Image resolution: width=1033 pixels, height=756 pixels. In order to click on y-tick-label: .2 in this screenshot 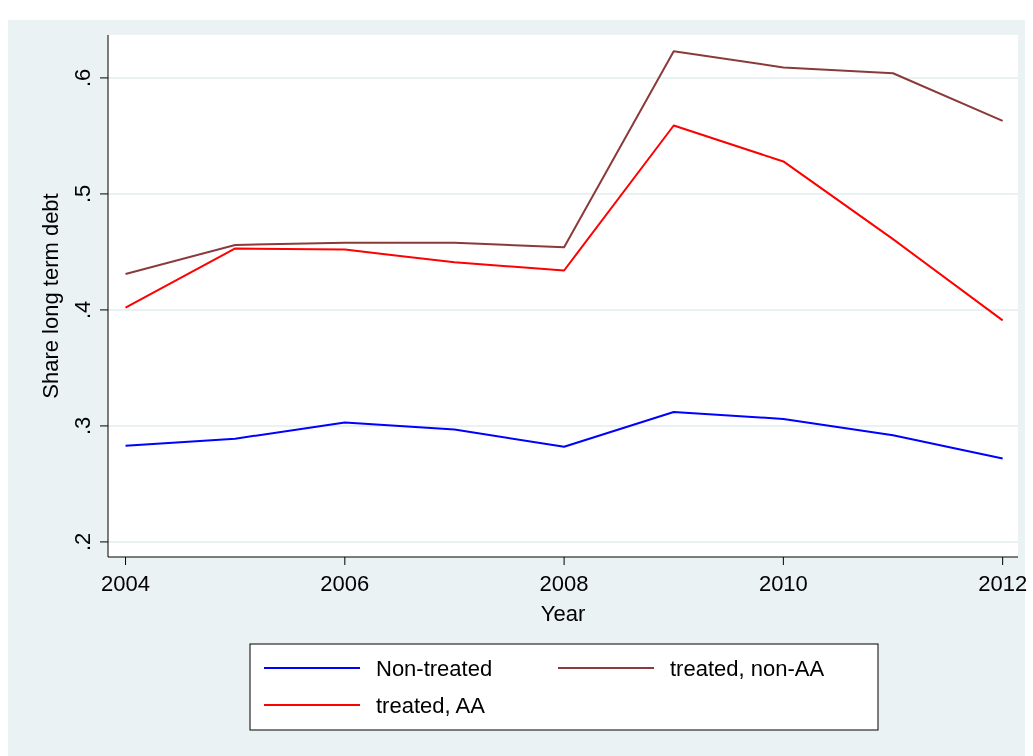, I will do `click(82, 542)`.